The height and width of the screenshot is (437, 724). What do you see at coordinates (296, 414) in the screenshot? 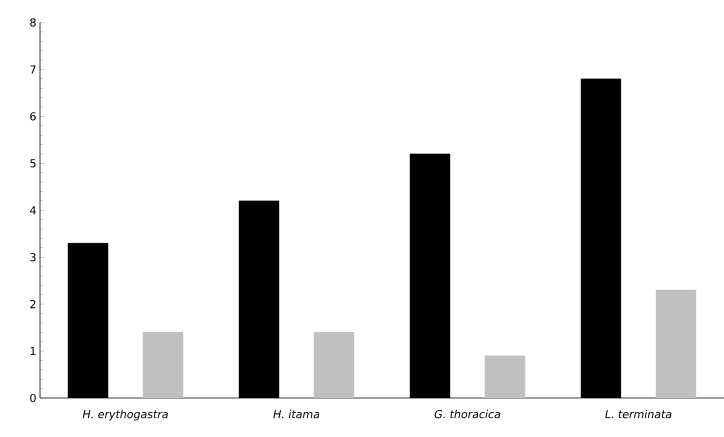
I see `x-tick-label: H. itama` at bounding box center [296, 414].